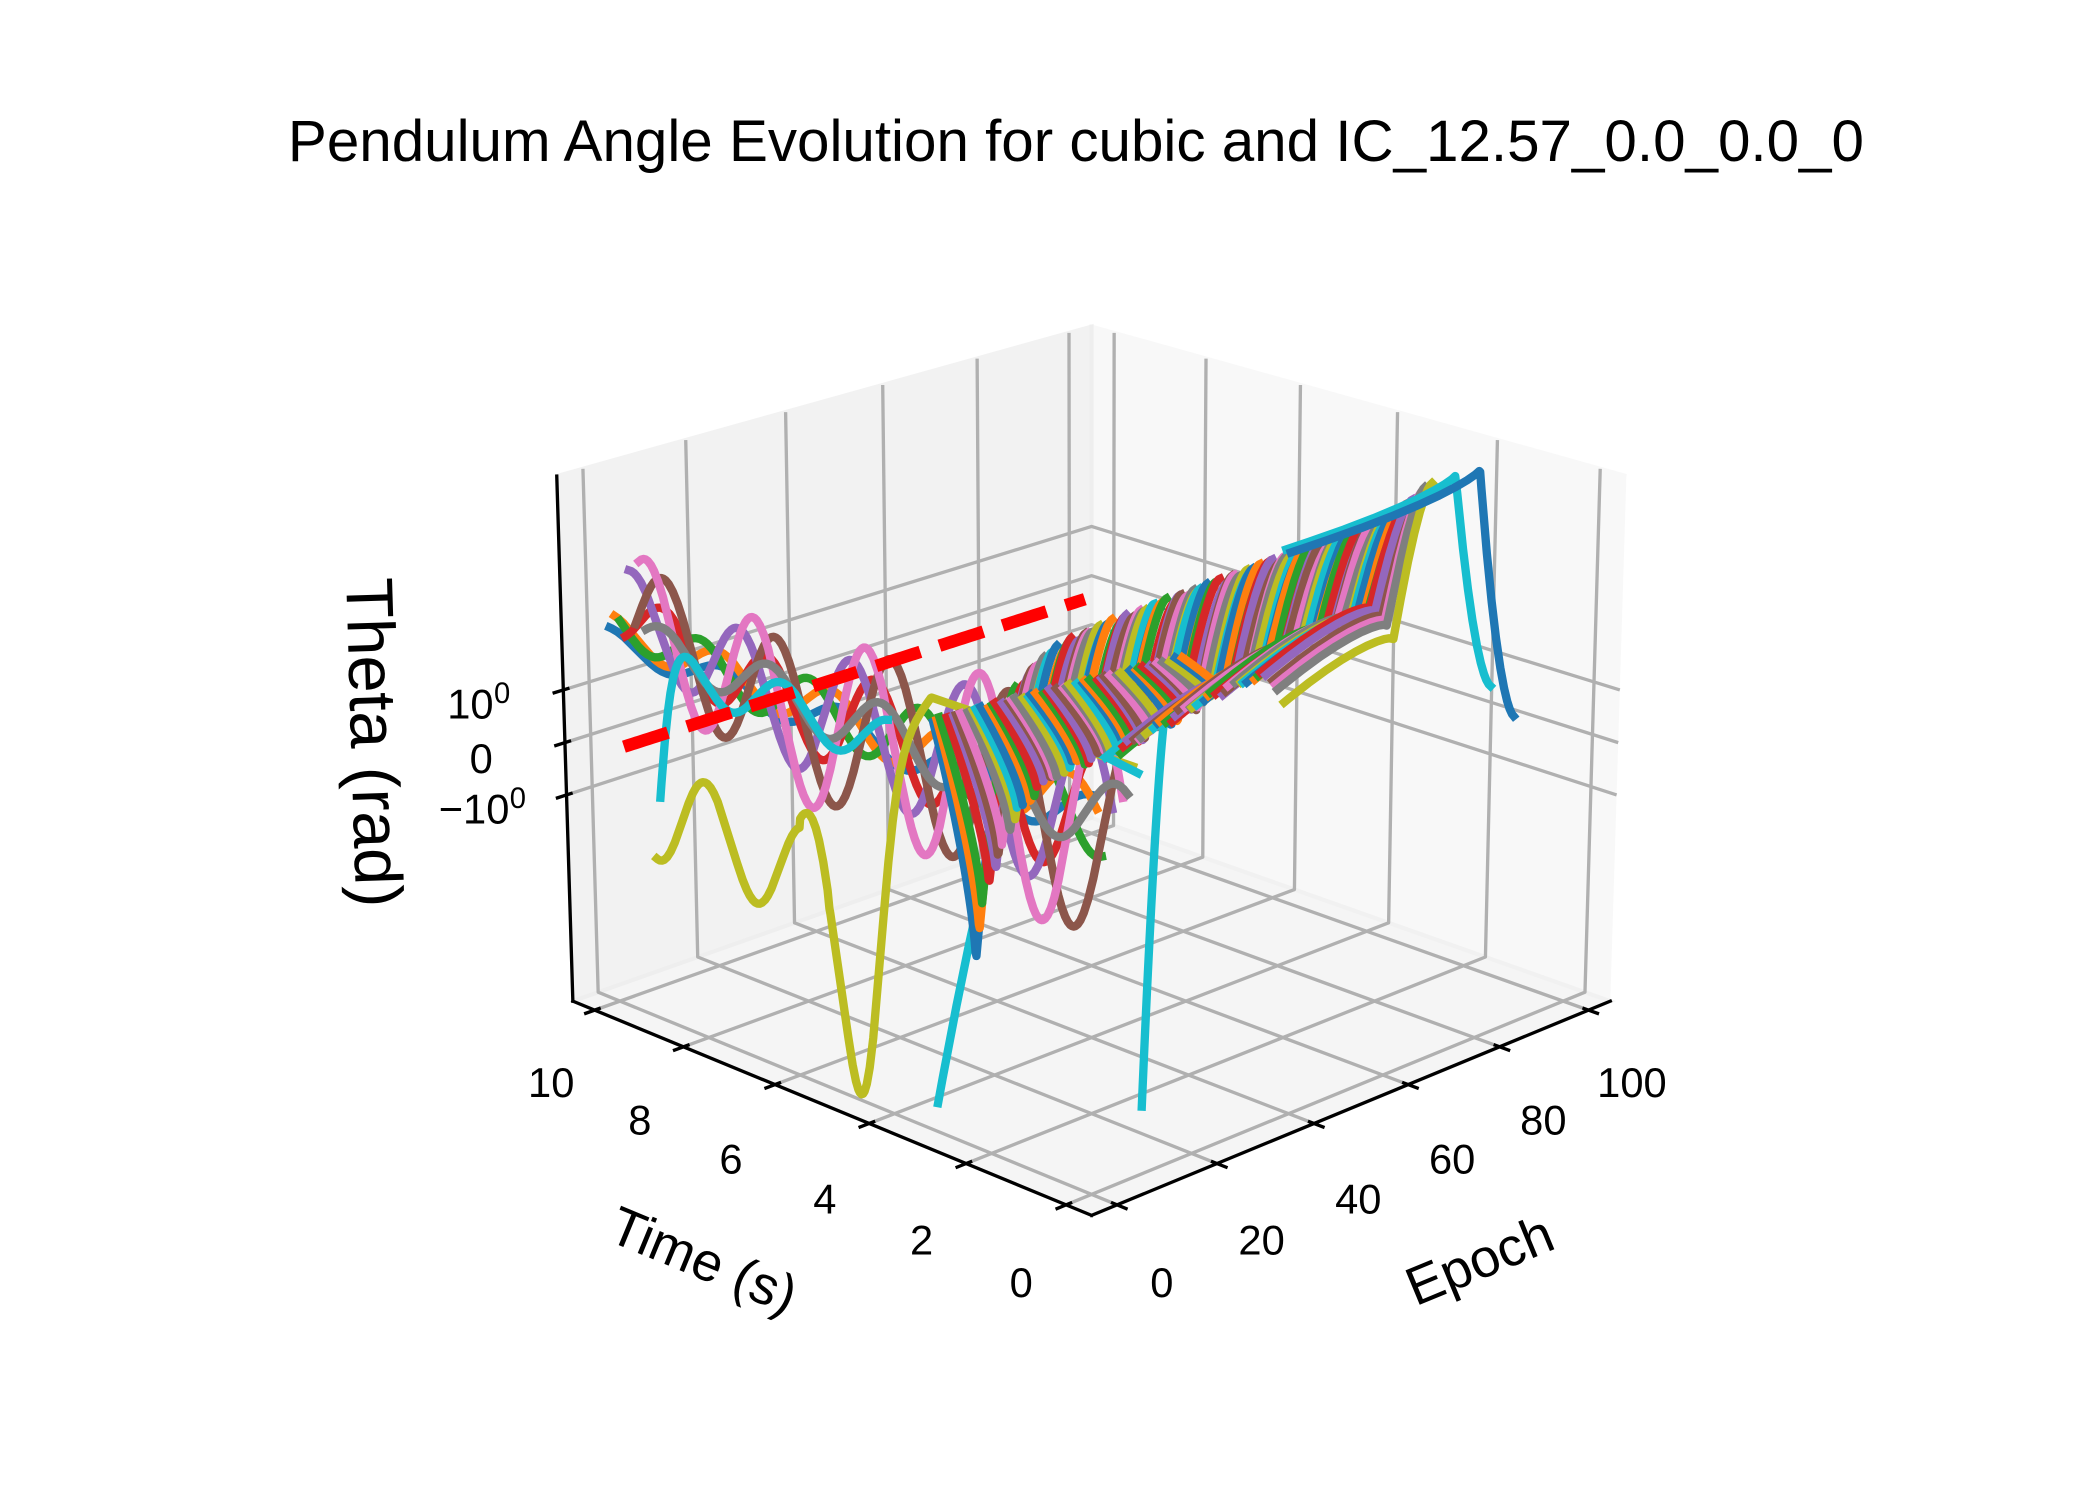 Image resolution: width=2100 pixels, height=1500 pixels. Describe the element at coordinates (479, 696) in the screenshot. I see `svg-text: 1 0 0` at that location.